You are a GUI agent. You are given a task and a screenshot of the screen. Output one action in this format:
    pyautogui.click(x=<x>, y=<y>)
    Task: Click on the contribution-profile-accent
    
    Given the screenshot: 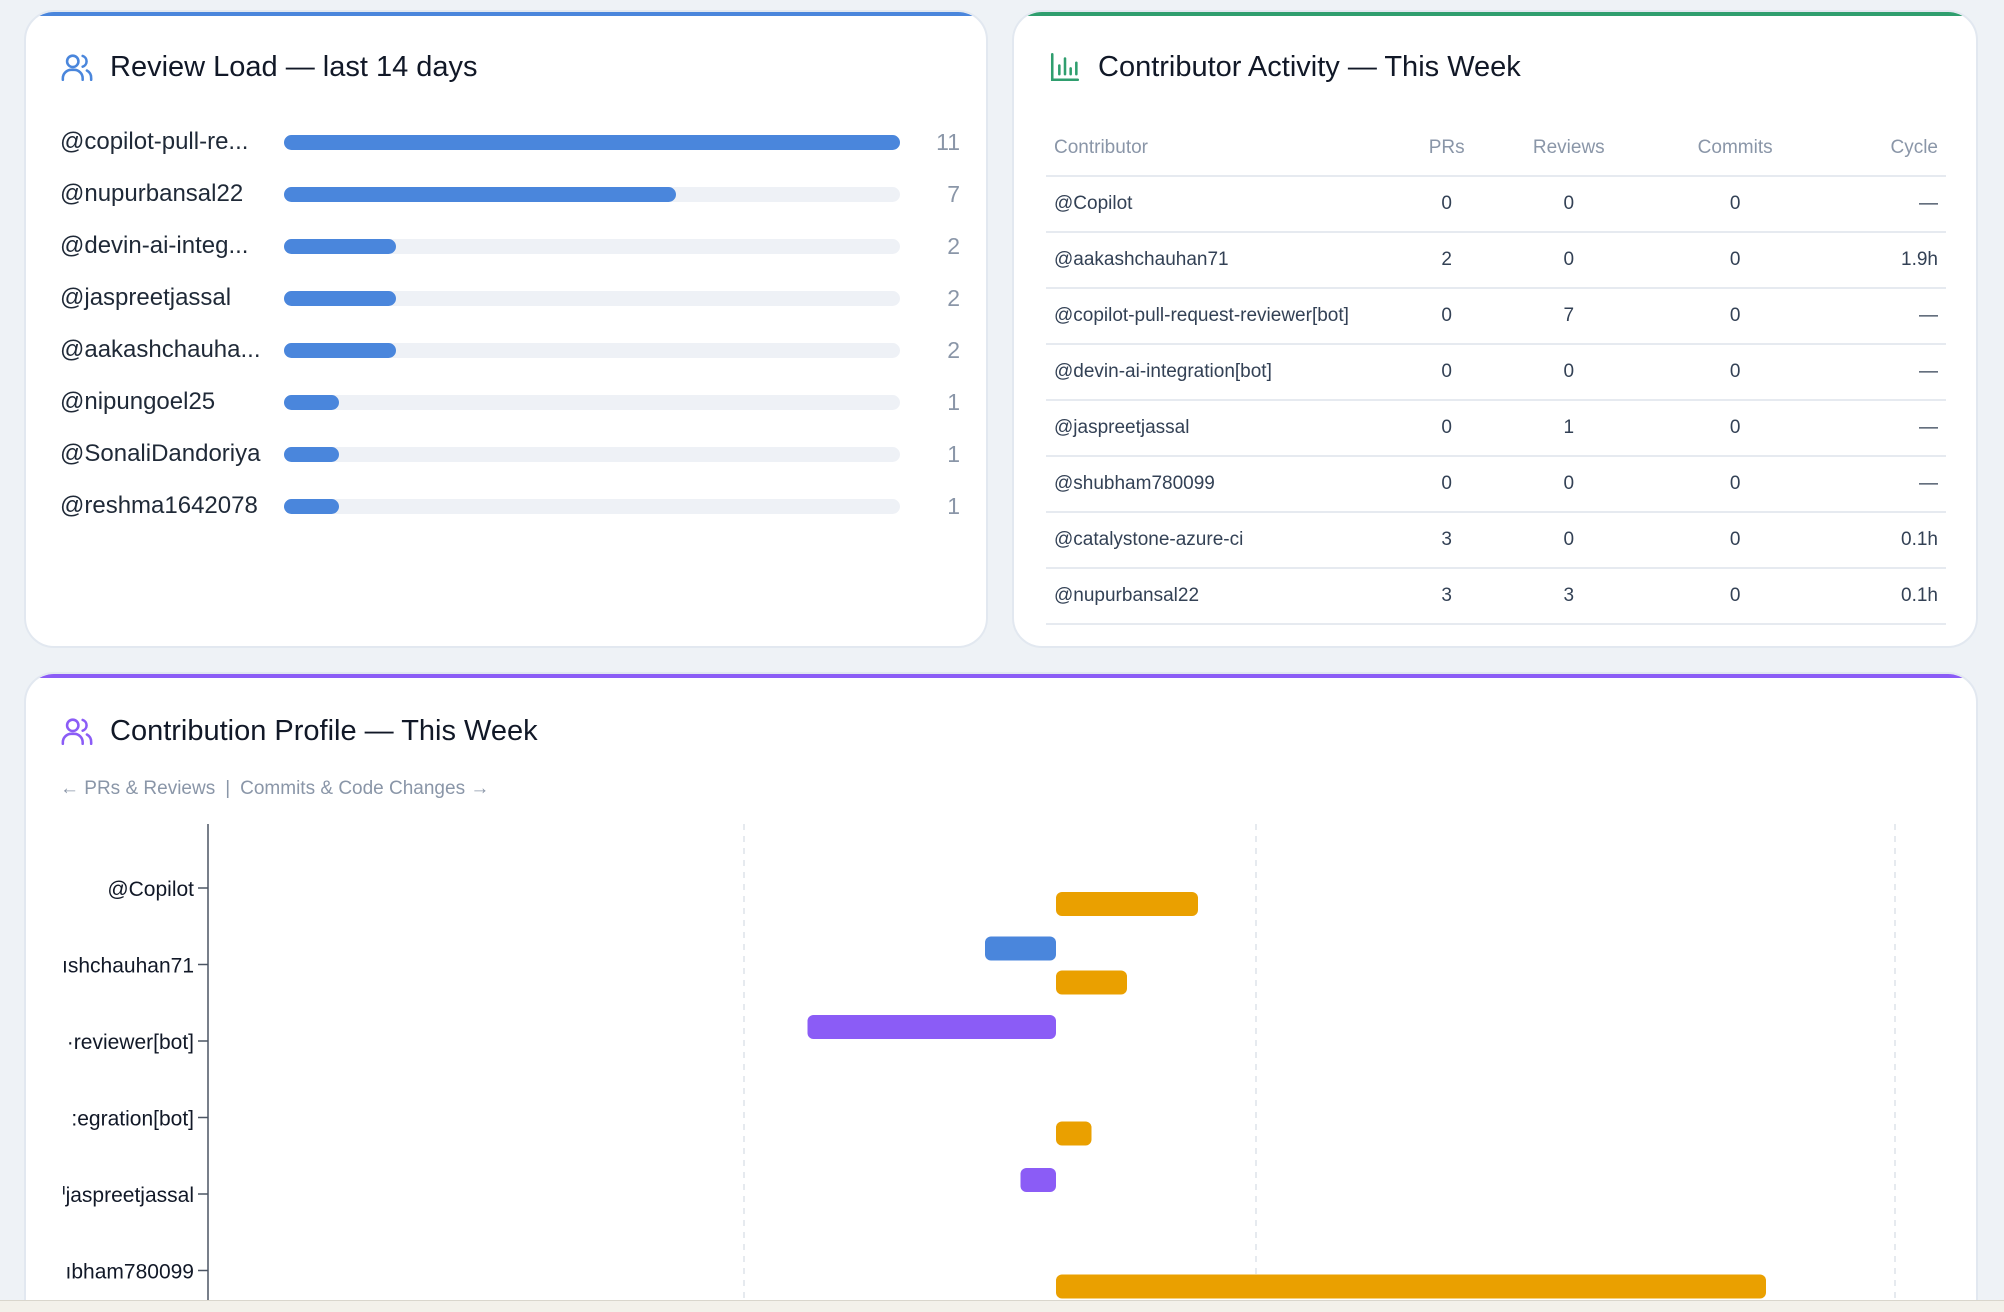 What is the action you would take?
    pyautogui.click(x=1001, y=676)
    